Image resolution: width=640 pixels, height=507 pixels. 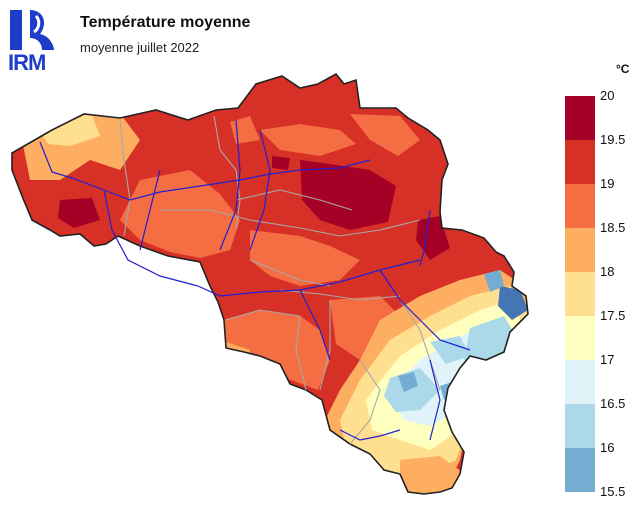 I want to click on legend-tick-label: 16, so click(x=607, y=447).